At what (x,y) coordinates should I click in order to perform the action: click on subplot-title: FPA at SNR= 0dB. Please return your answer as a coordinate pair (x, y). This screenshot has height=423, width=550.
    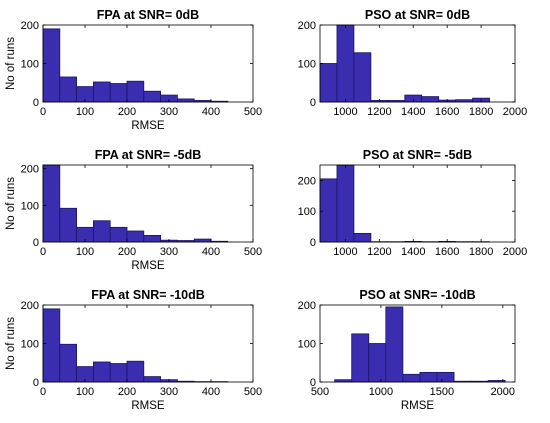
    Looking at the image, I should click on (148, 15).